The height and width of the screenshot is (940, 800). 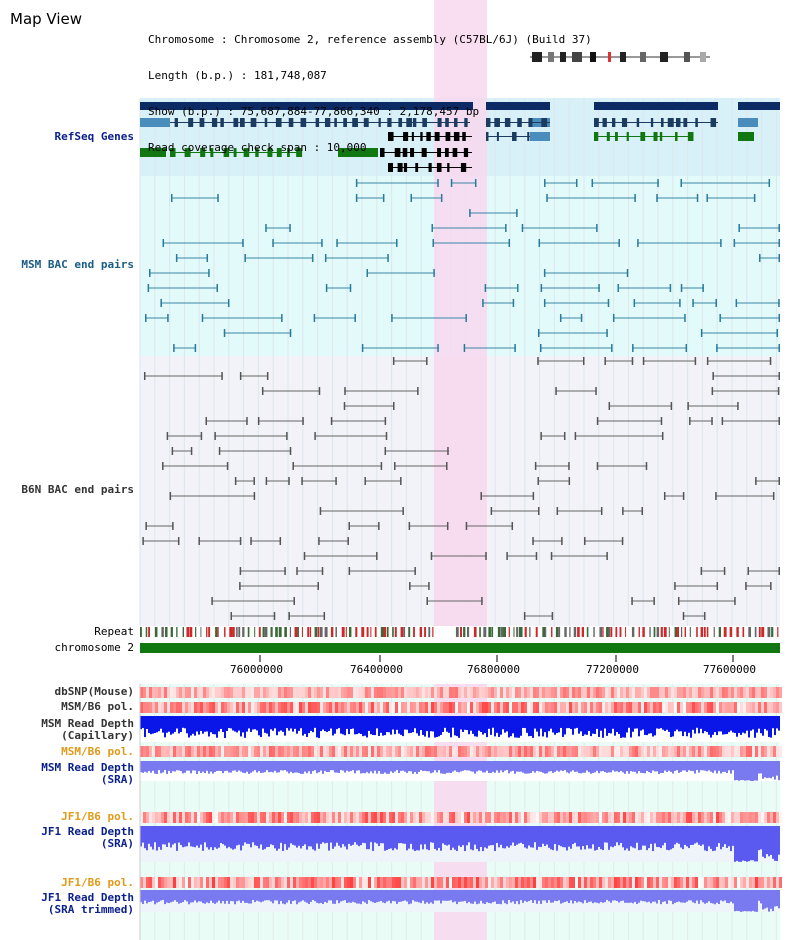 I want to click on dbsnp-label: dbSNP(Mouse), so click(x=94, y=691).